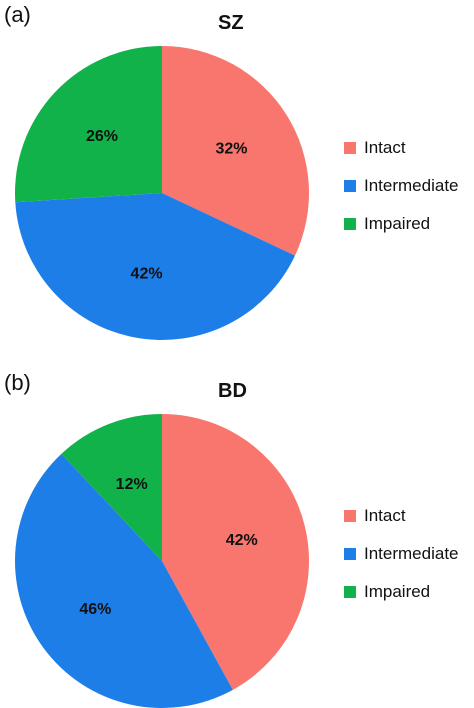 The width and height of the screenshot is (474, 708). What do you see at coordinates (232, 391) in the screenshot?
I see `chart-title: BD` at bounding box center [232, 391].